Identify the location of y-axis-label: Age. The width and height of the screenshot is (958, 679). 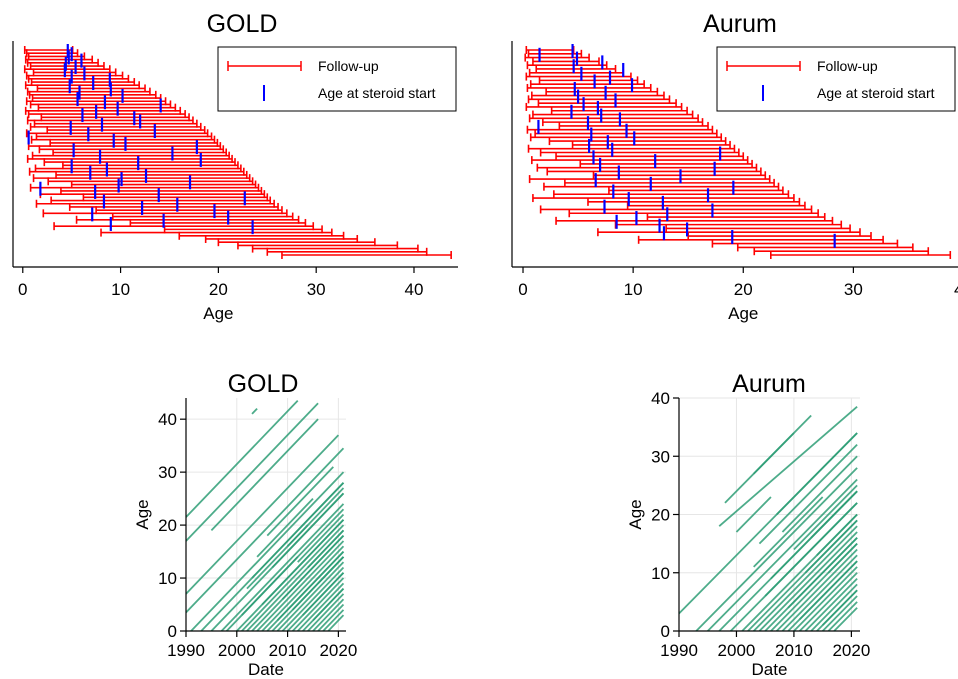
(142, 514).